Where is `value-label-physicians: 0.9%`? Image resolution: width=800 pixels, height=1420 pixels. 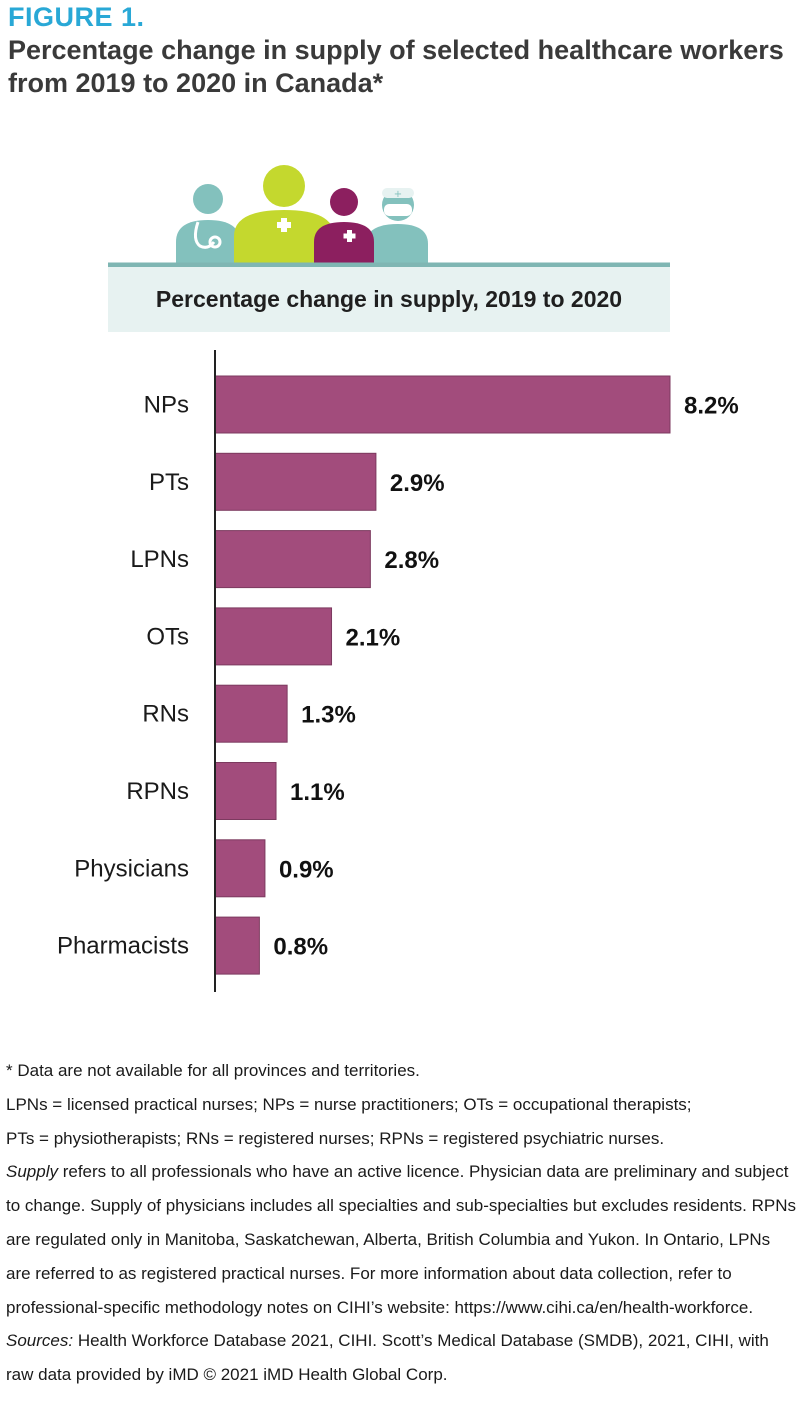 value-label-physicians: 0.9% is located at coordinates (306, 869).